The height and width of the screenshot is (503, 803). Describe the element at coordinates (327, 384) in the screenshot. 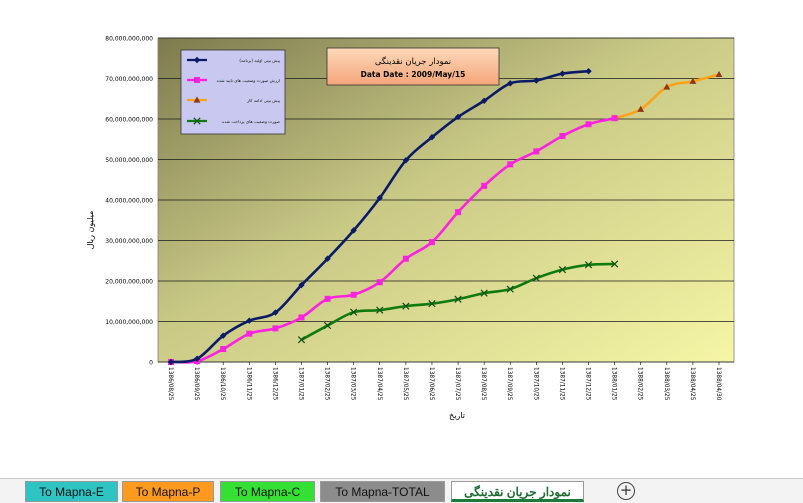

I see `x-tick-label: 1387/02/25` at that location.